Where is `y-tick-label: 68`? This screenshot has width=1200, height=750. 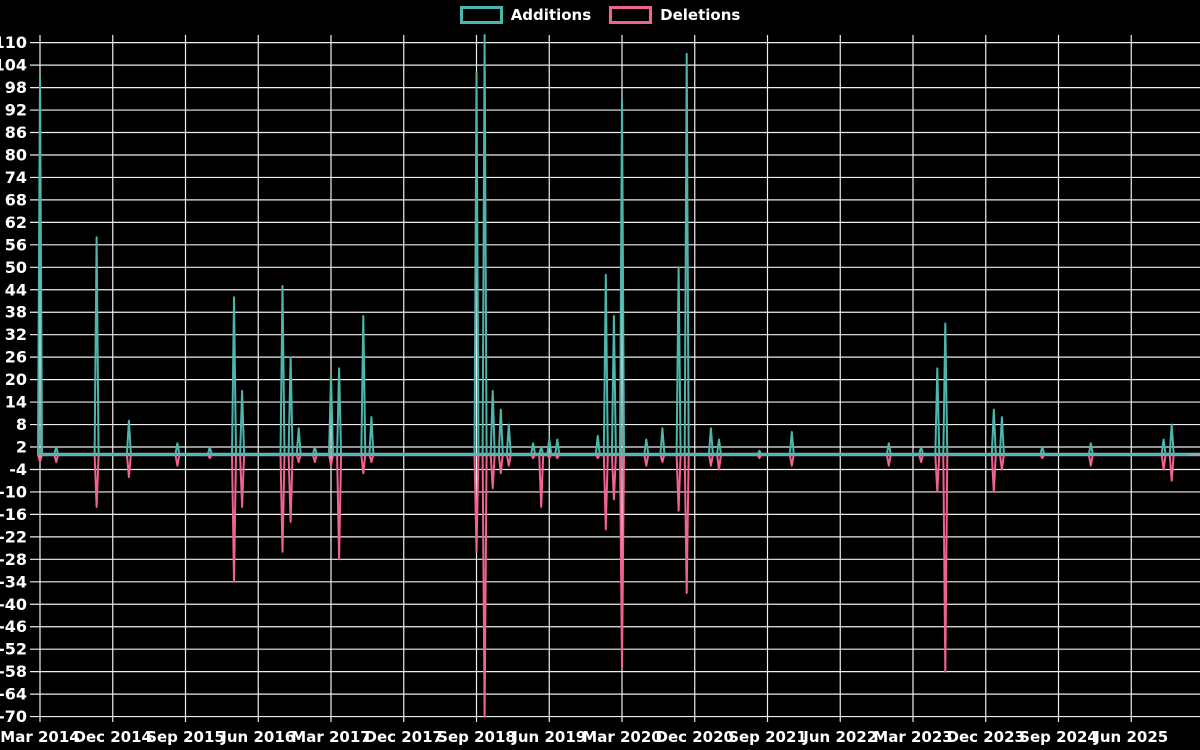
y-tick-label: 68 is located at coordinates (16, 199).